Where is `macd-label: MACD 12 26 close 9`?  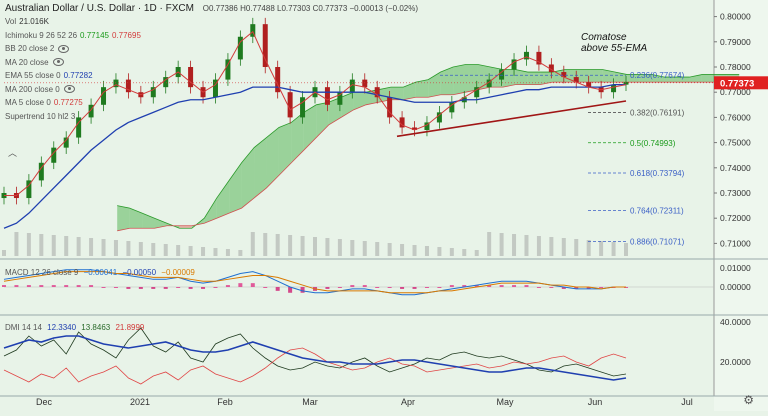 macd-label: MACD 12 26 close 9 is located at coordinates (42, 272).